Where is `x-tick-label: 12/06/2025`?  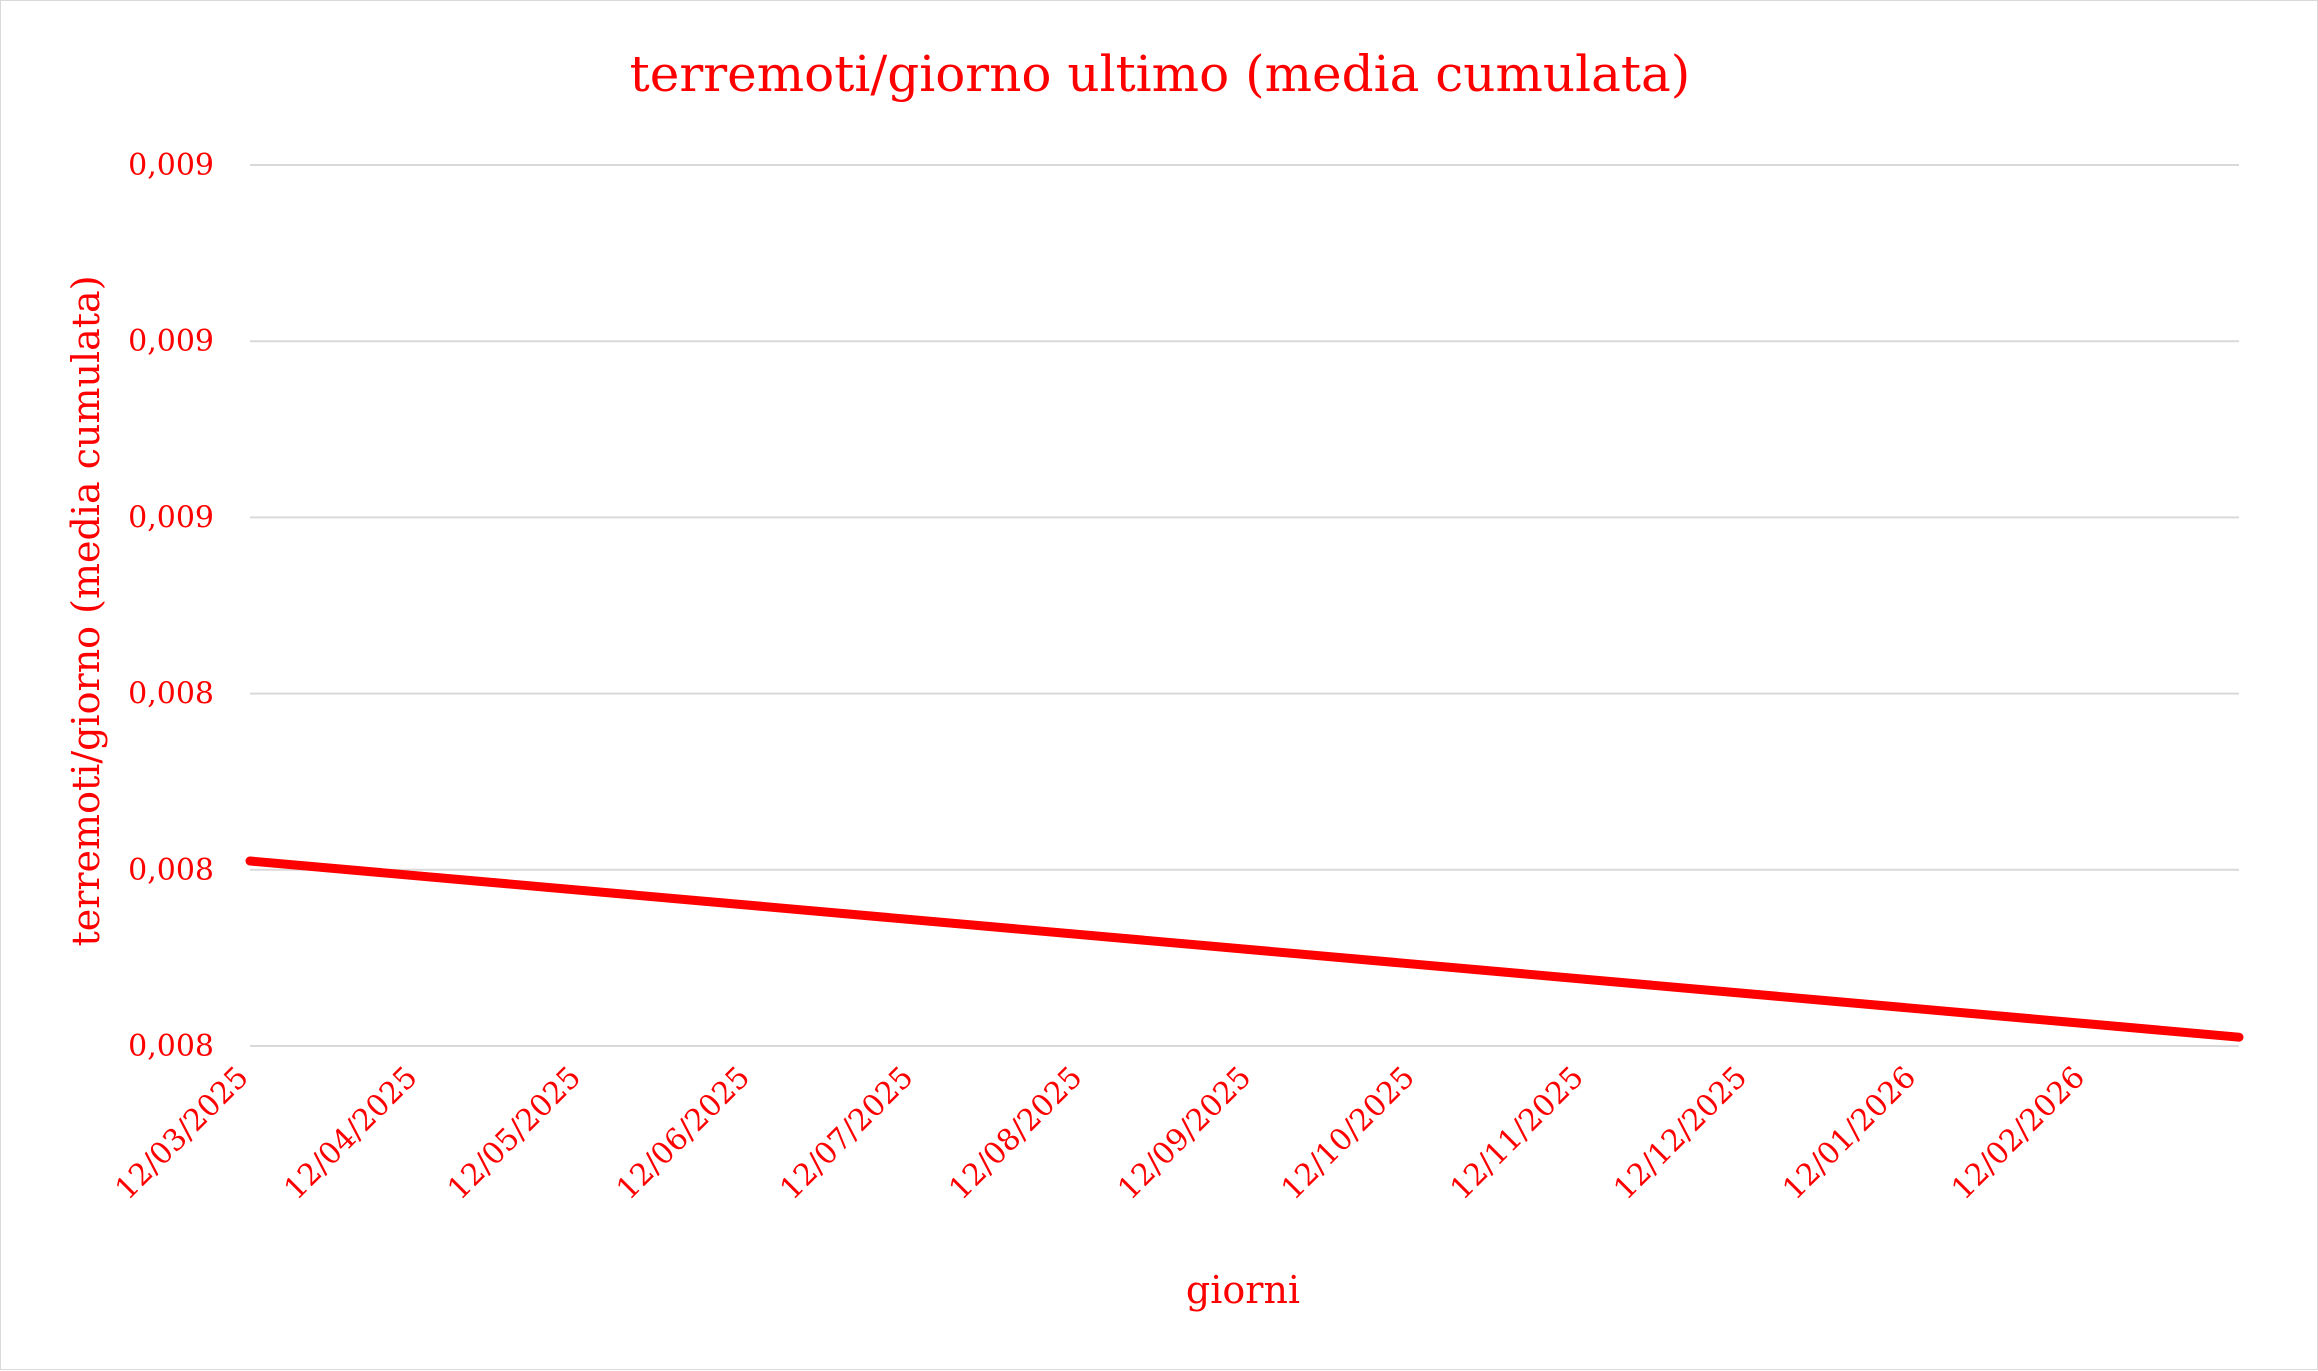 x-tick-label: 12/06/2025 is located at coordinates (683, 1133).